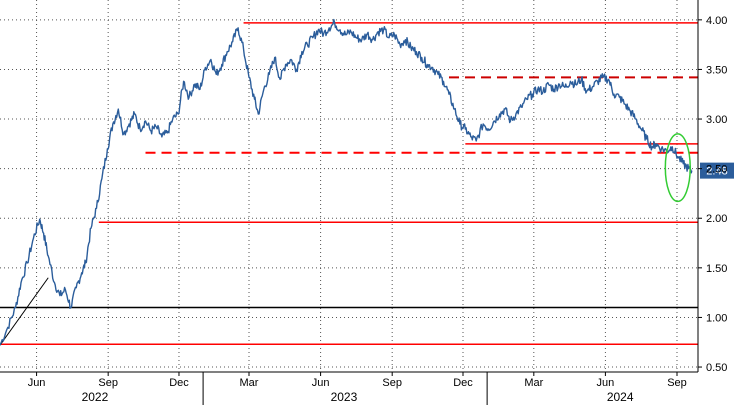 Image resolution: width=735 pixels, height=405 pixels. I want to click on last-value-label: 2.48, so click(716, 172).